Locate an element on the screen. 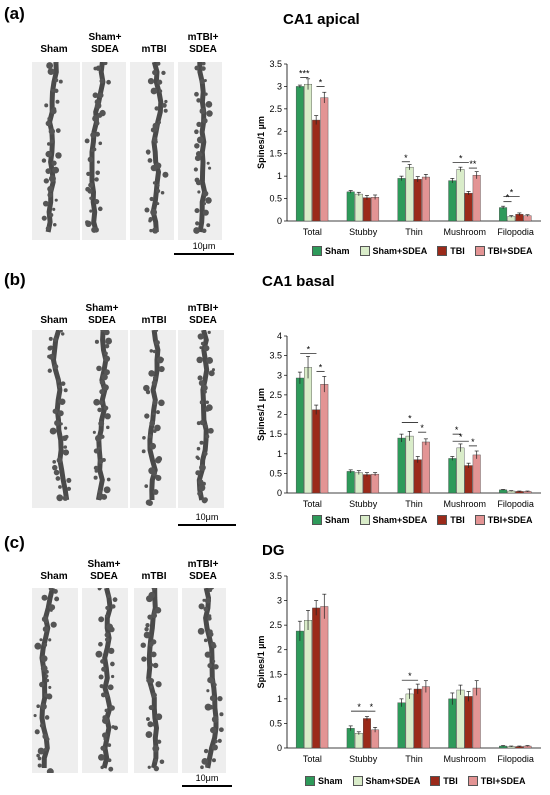 This screenshot has width=550, height=795. legend-item: Sham is located at coordinates (331, 520).